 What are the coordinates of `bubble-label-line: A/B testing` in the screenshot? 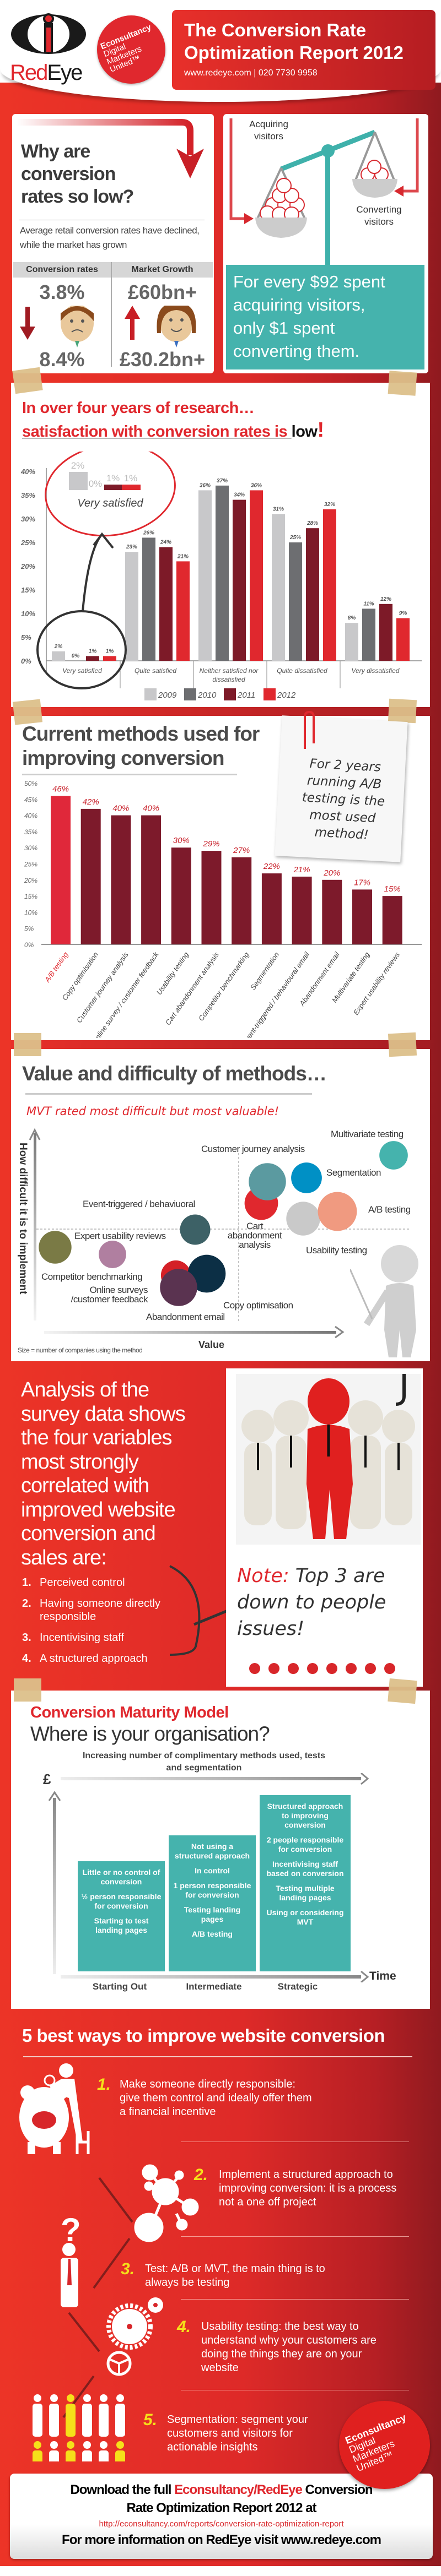 It's located at (389, 1209).